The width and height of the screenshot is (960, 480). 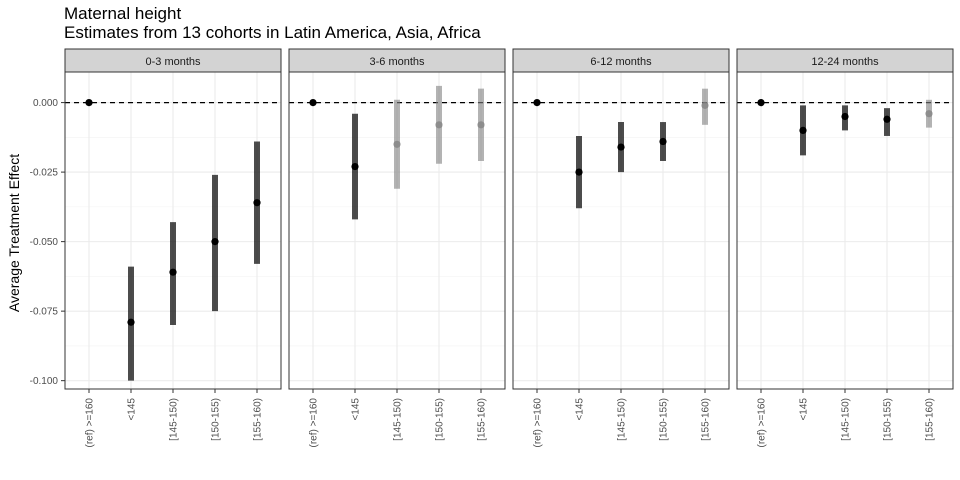 What do you see at coordinates (44, 242) in the screenshot?
I see `y-tick-label: -0.050` at bounding box center [44, 242].